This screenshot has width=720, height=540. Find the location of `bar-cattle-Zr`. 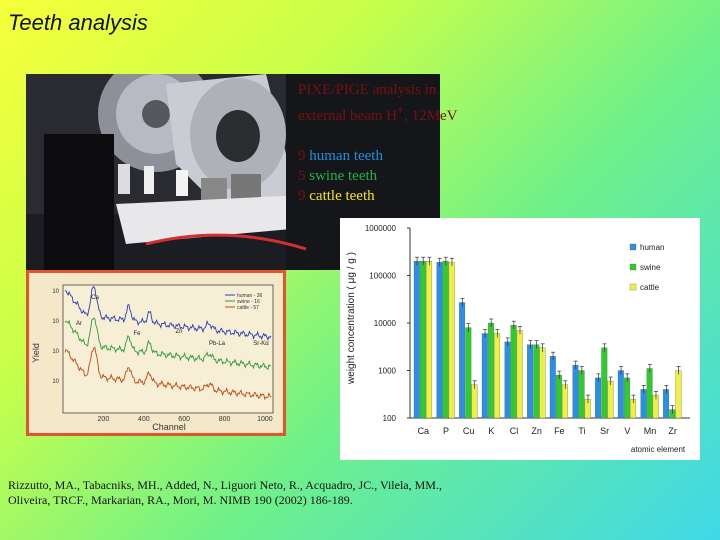

bar-cattle-Zr is located at coordinates (678, 394).